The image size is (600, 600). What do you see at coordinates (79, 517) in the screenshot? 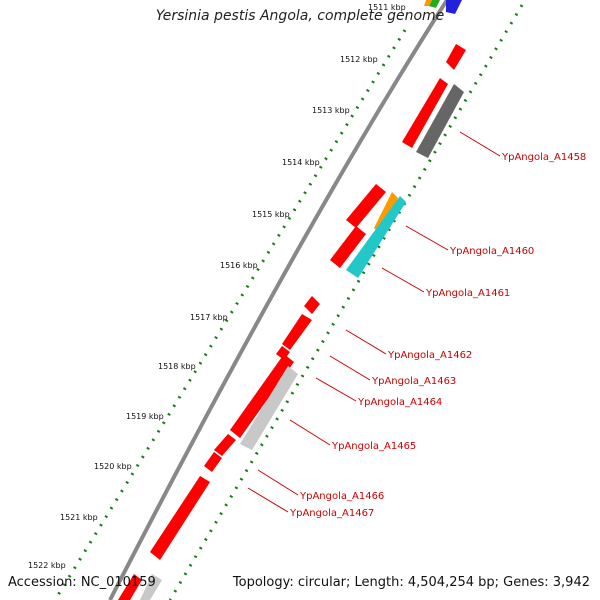
I see `kbp-tick-1521: 1521 kbp` at bounding box center [79, 517].